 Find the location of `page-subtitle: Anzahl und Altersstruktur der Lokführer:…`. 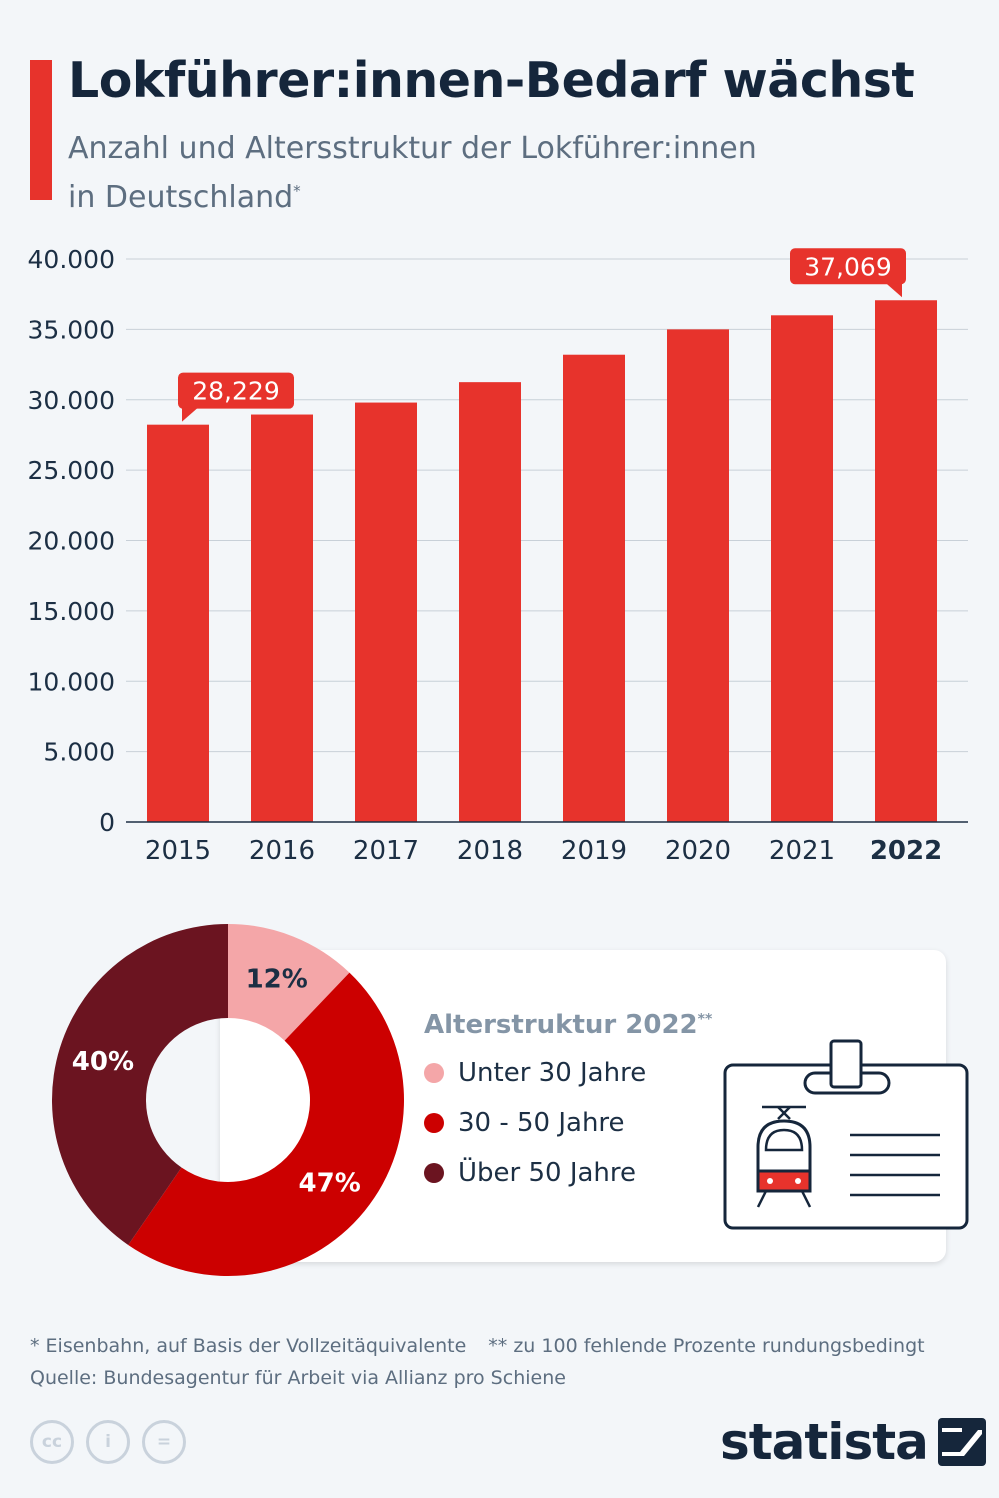

page-subtitle: Anzahl und Altersstruktur der Lokführer:… is located at coordinates (412, 173).